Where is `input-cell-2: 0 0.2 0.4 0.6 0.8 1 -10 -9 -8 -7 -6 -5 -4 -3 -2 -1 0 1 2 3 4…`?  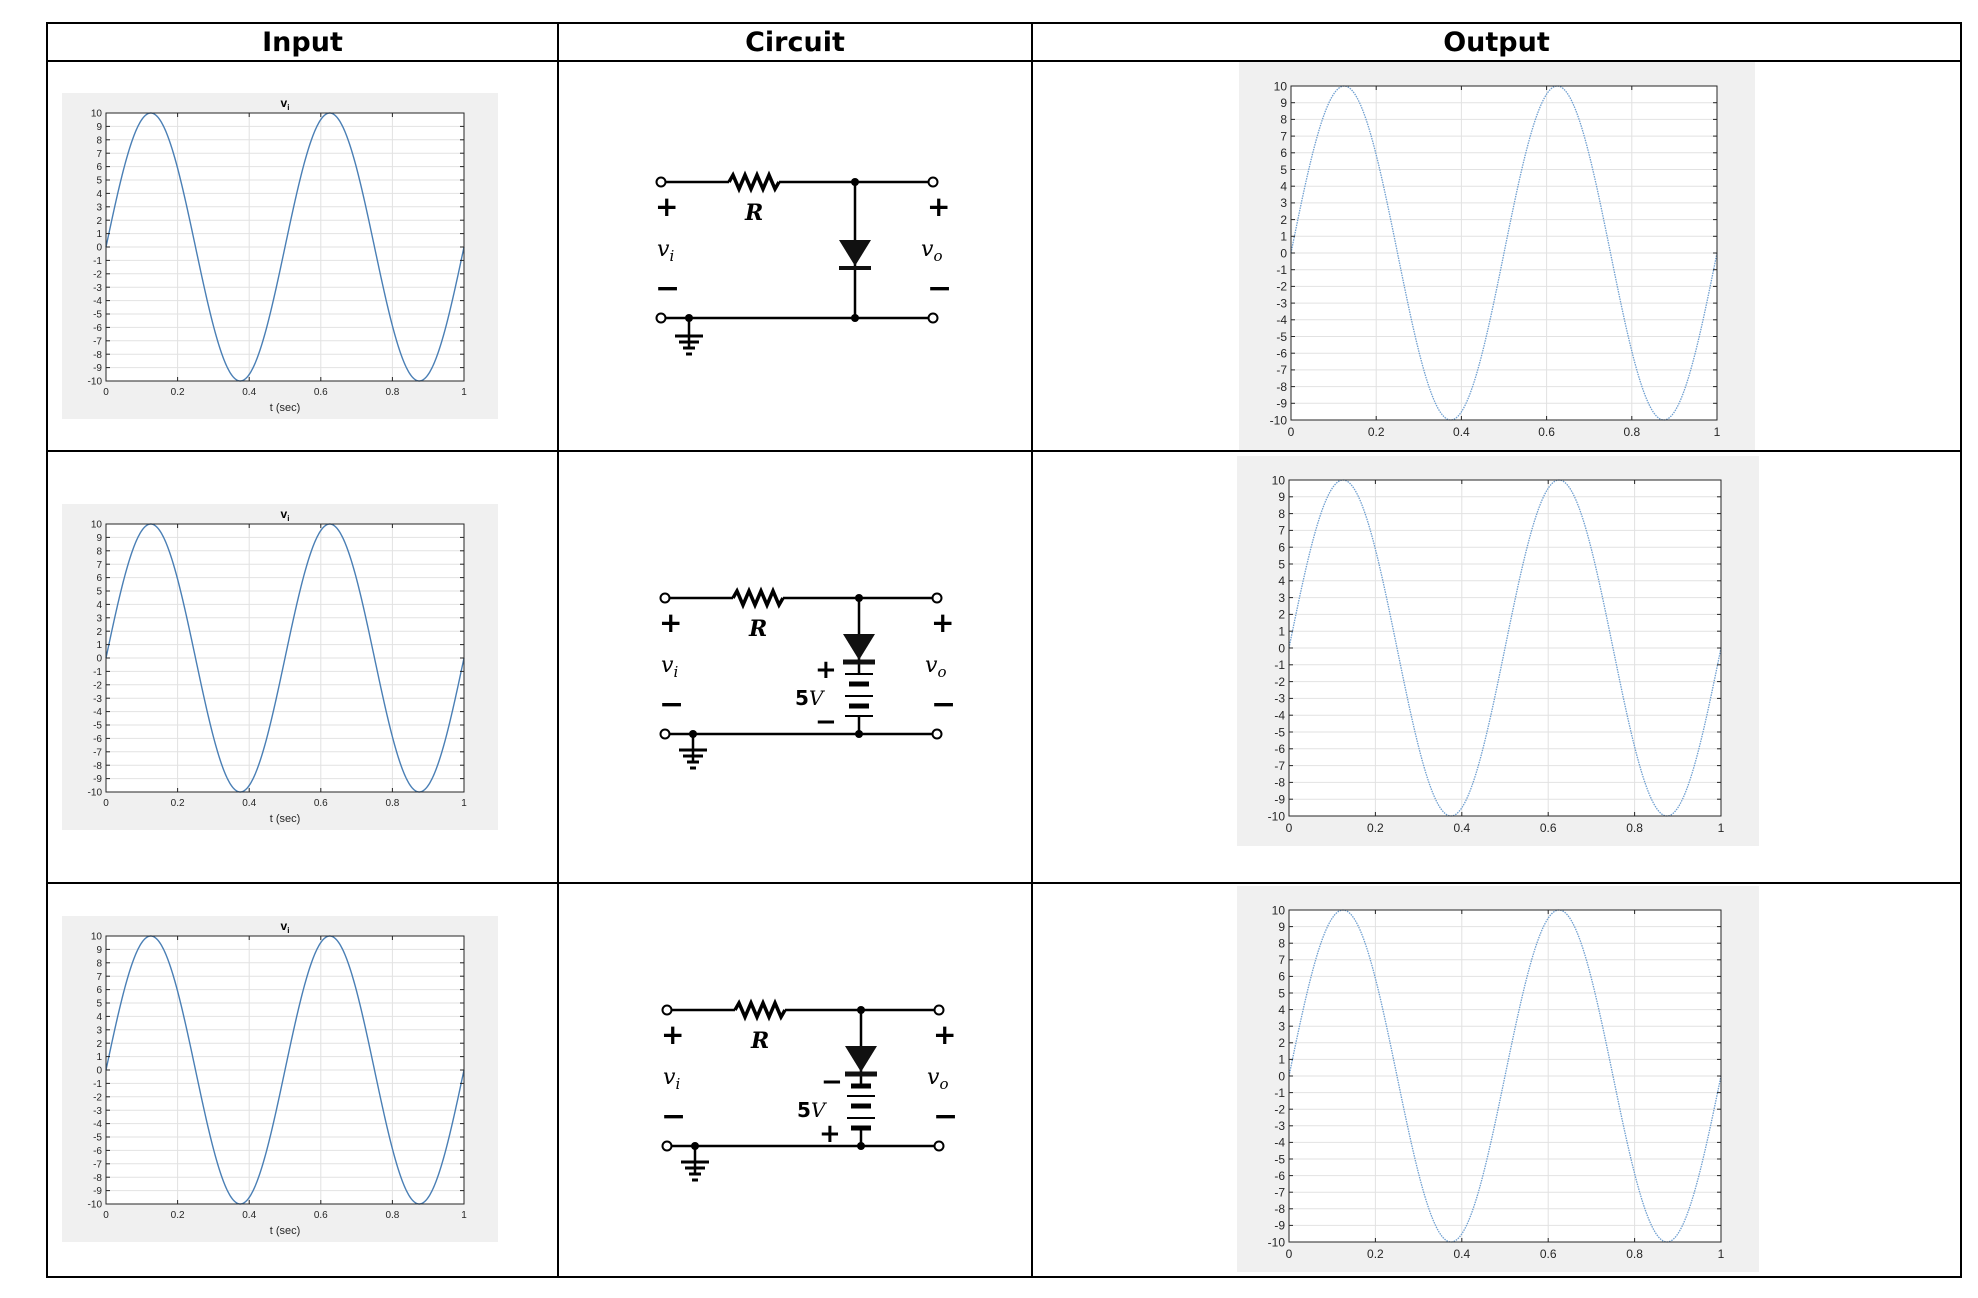 input-cell-2: 0 0.2 0.4 0.6 0.8 1 -10 -9 -8 -7 -6 -5 -4 -3 -2 -1 0 1 2 3 4… is located at coordinates (302, 667).